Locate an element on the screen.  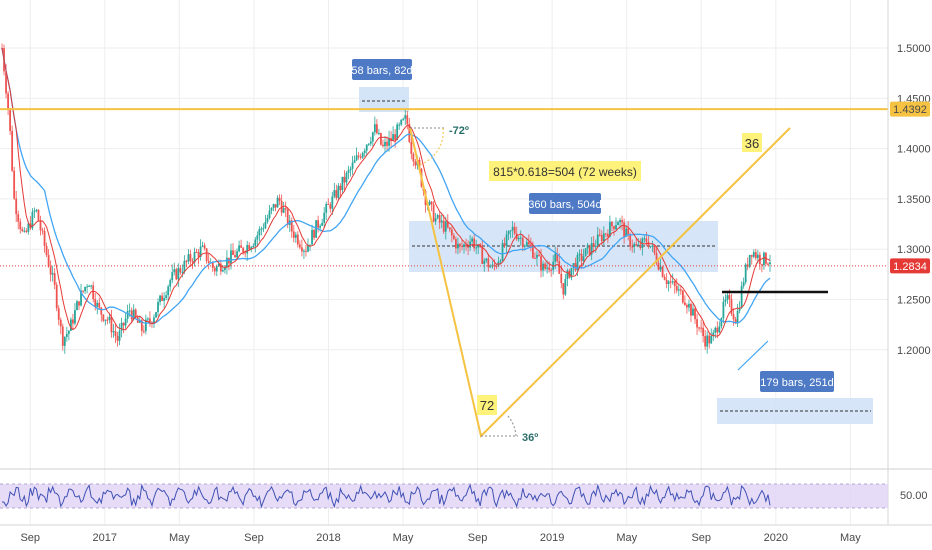
label-36: 36 is located at coordinates (752, 142).